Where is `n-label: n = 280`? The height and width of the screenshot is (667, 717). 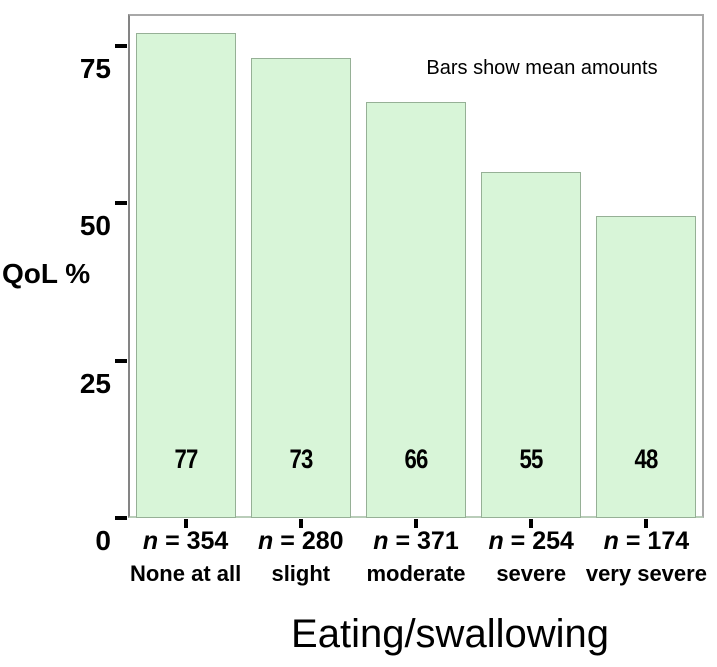
n-label: n = 280 is located at coordinates (301, 541).